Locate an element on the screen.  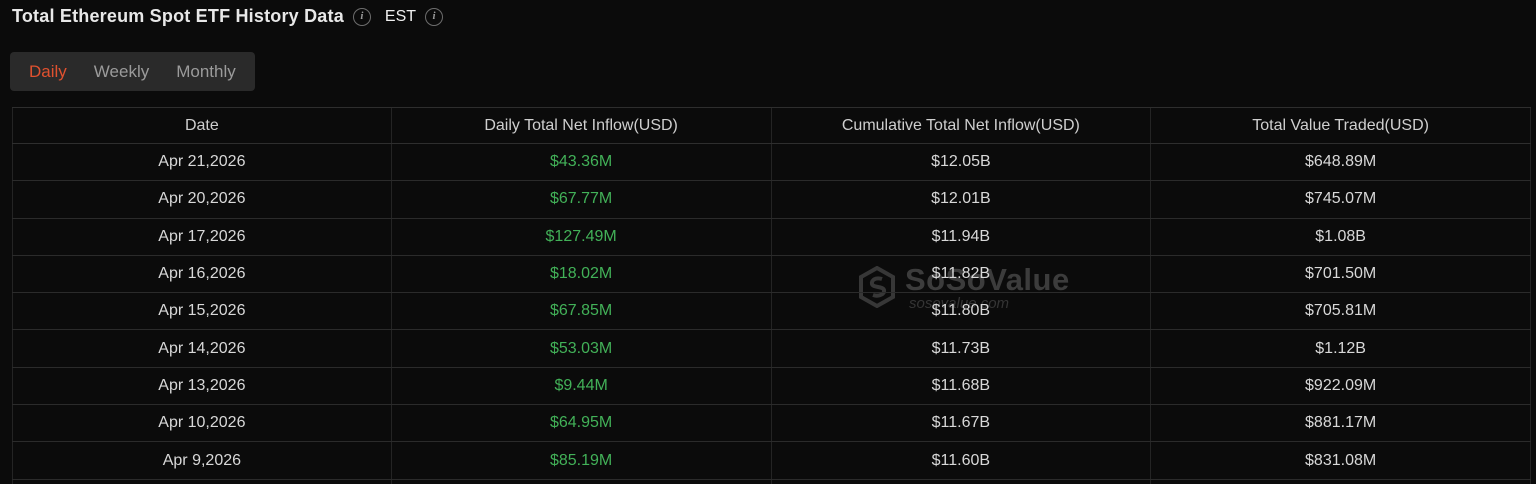
daily-inflow-cell: $43.36M is located at coordinates (582, 162).